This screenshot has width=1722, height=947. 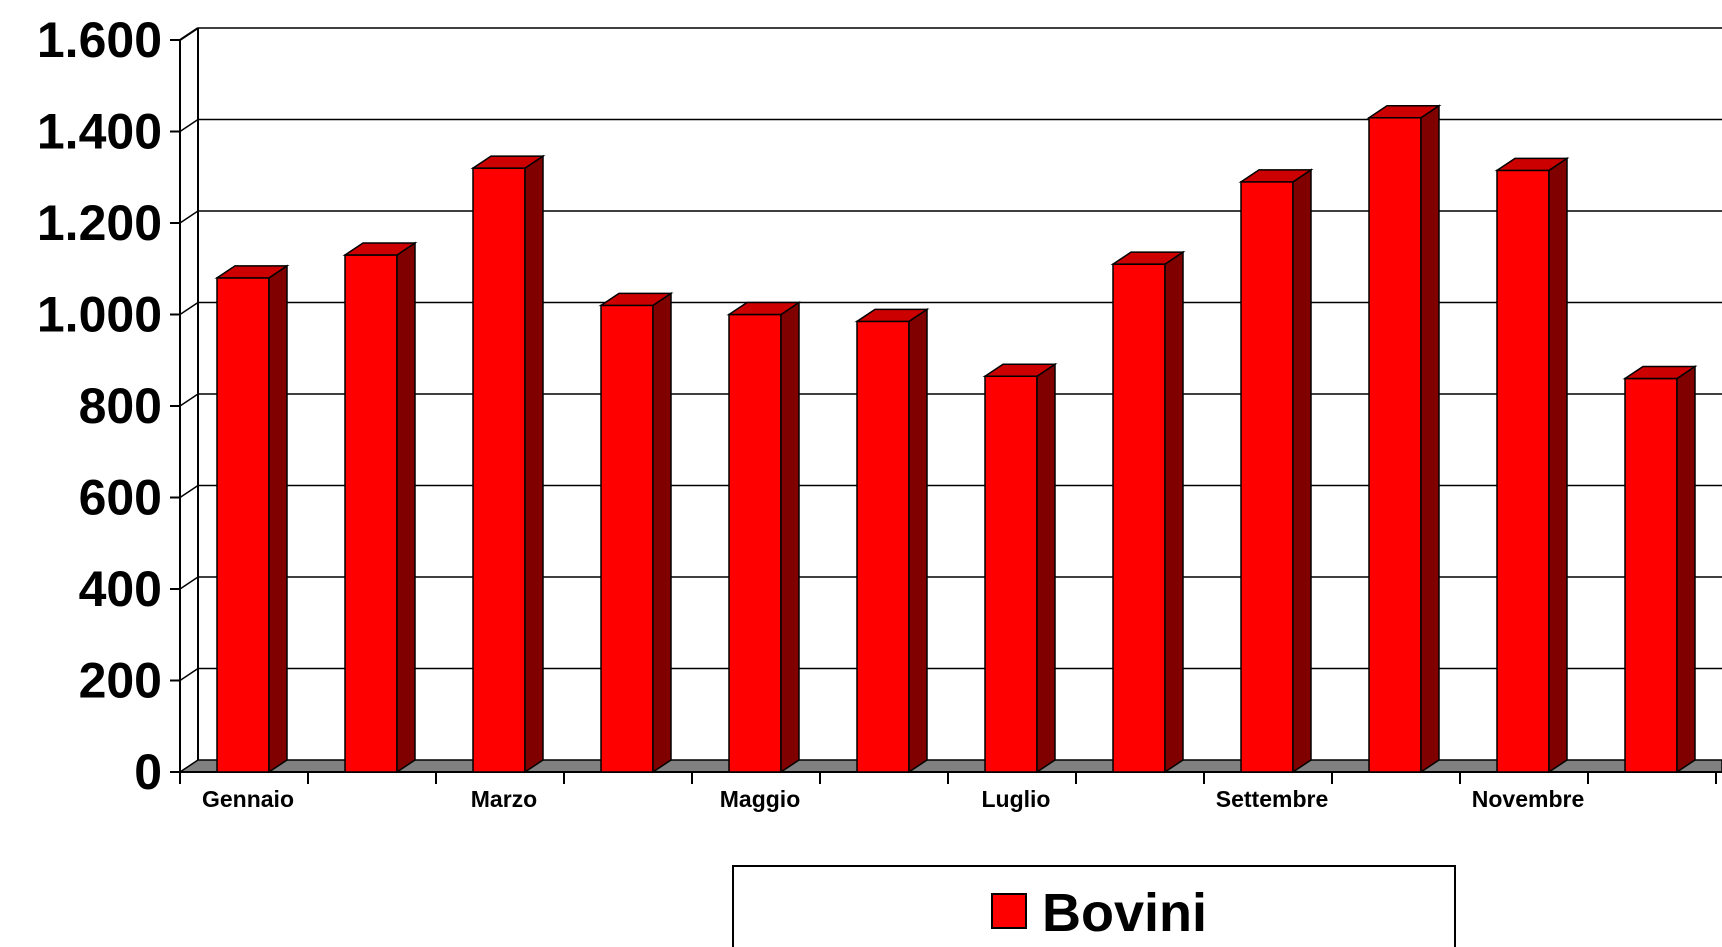 I want to click on y-axis-top-edge, so click(x=189, y=34).